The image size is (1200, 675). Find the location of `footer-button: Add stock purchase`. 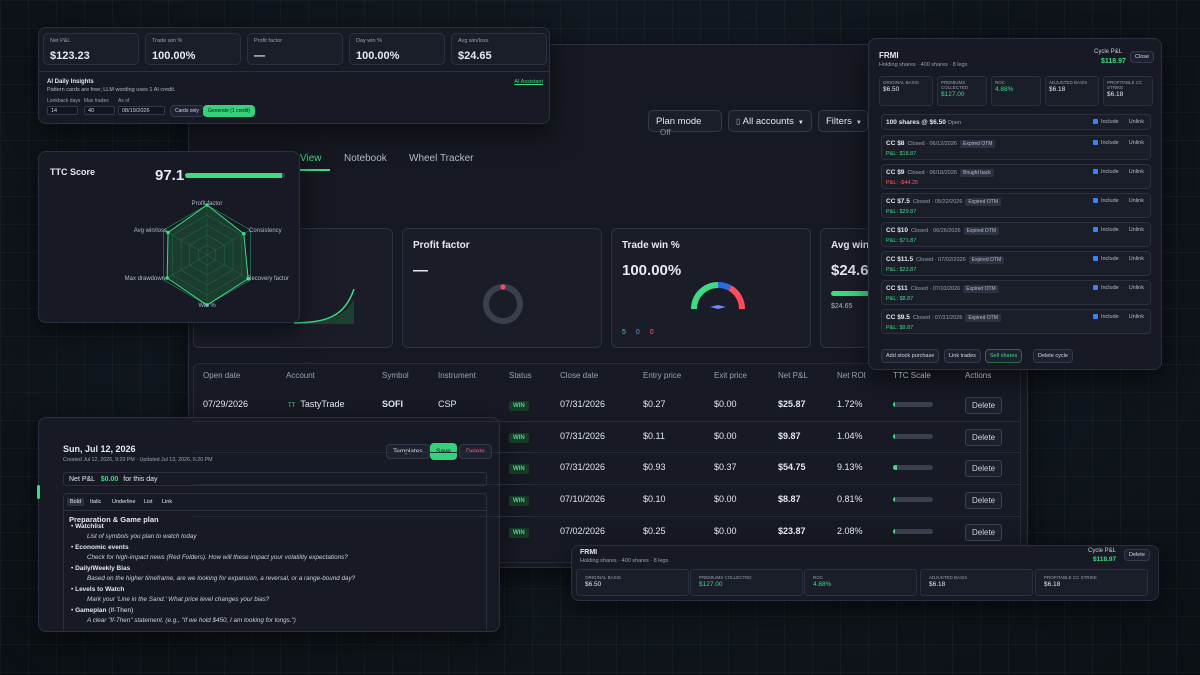

footer-button: Add stock purchase is located at coordinates (910, 356).